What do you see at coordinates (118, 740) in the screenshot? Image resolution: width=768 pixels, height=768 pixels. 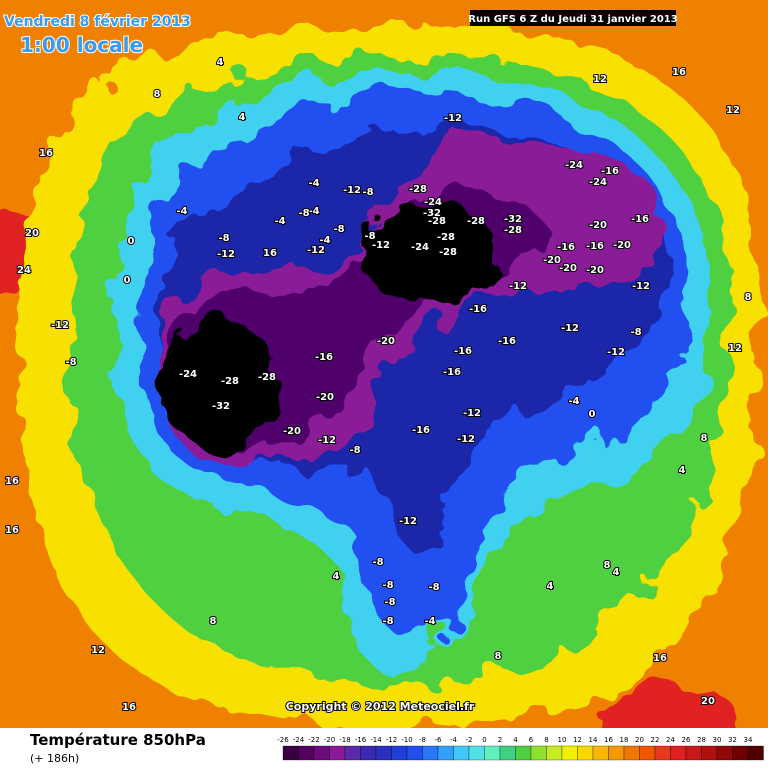 I see `footer-title: Température 850hPa` at bounding box center [118, 740].